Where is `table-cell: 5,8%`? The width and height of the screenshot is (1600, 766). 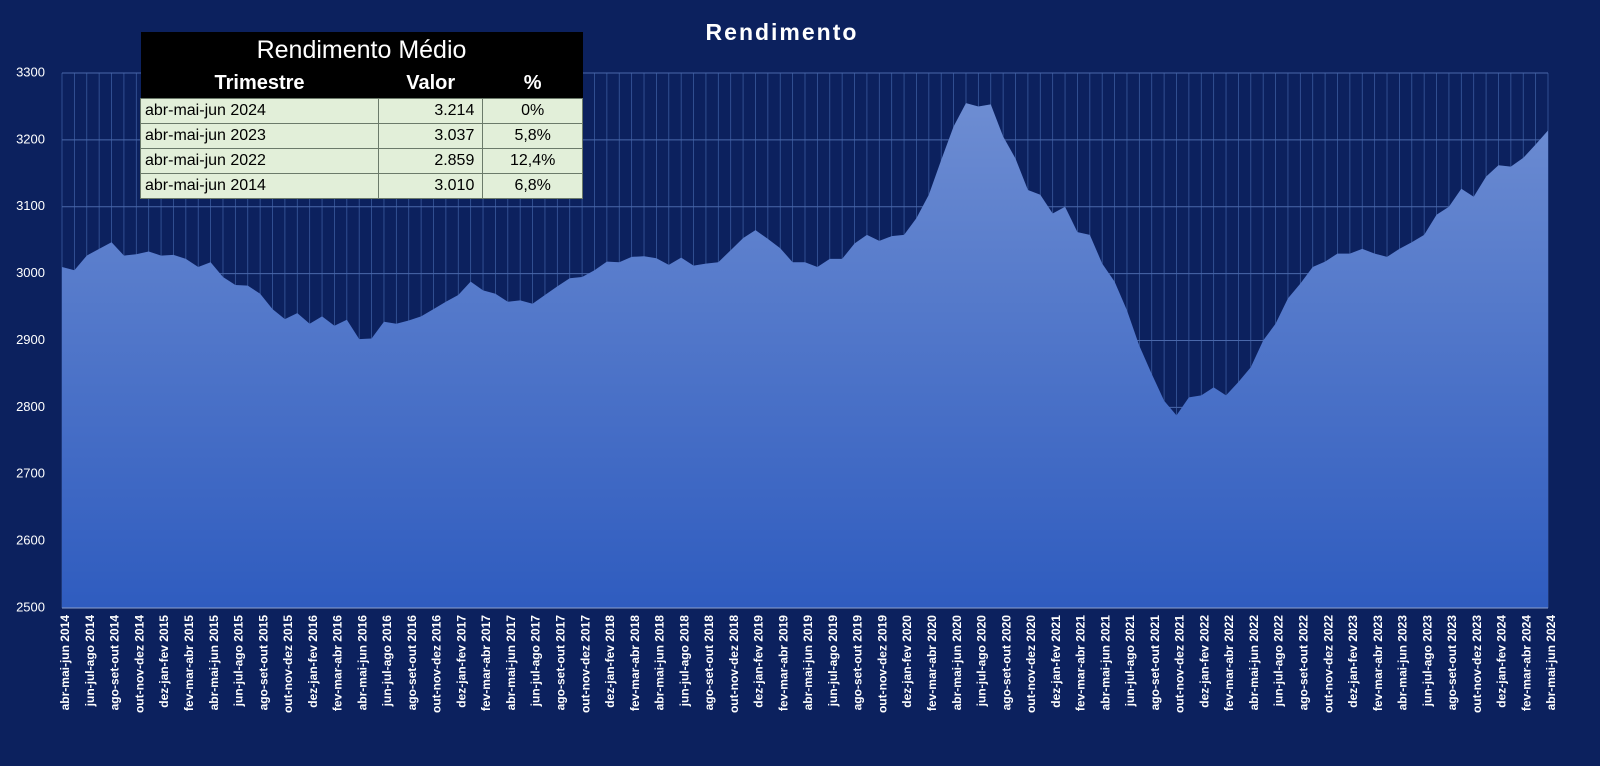 table-cell: 5,8% is located at coordinates (532, 136).